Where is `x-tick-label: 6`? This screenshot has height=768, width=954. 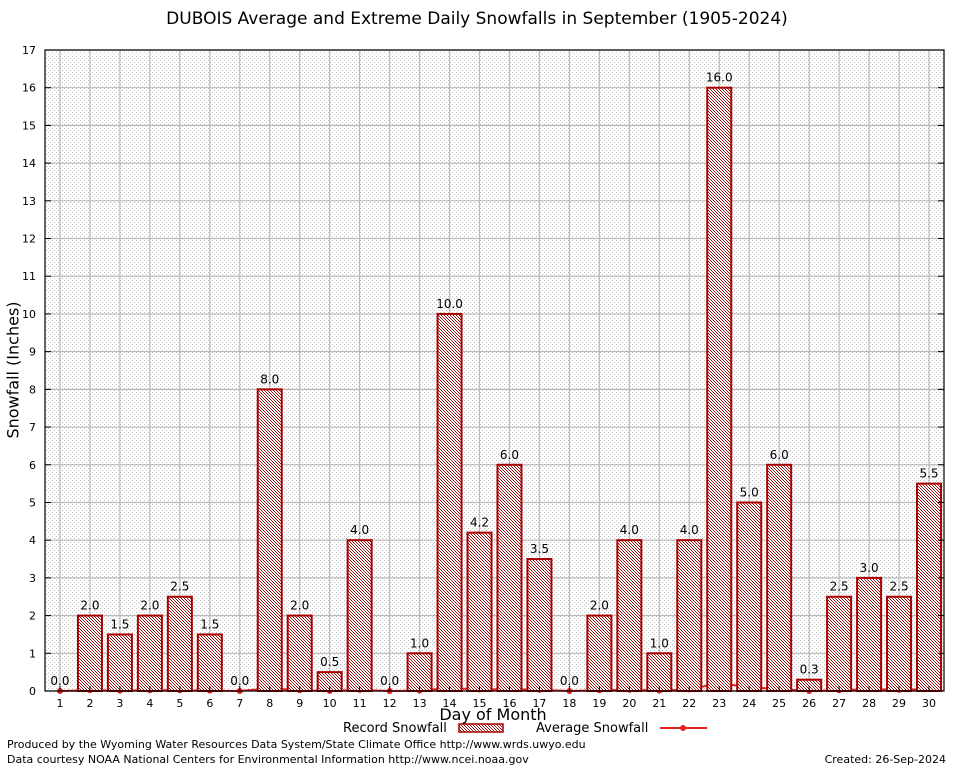 x-tick-label: 6 is located at coordinates (209, 703).